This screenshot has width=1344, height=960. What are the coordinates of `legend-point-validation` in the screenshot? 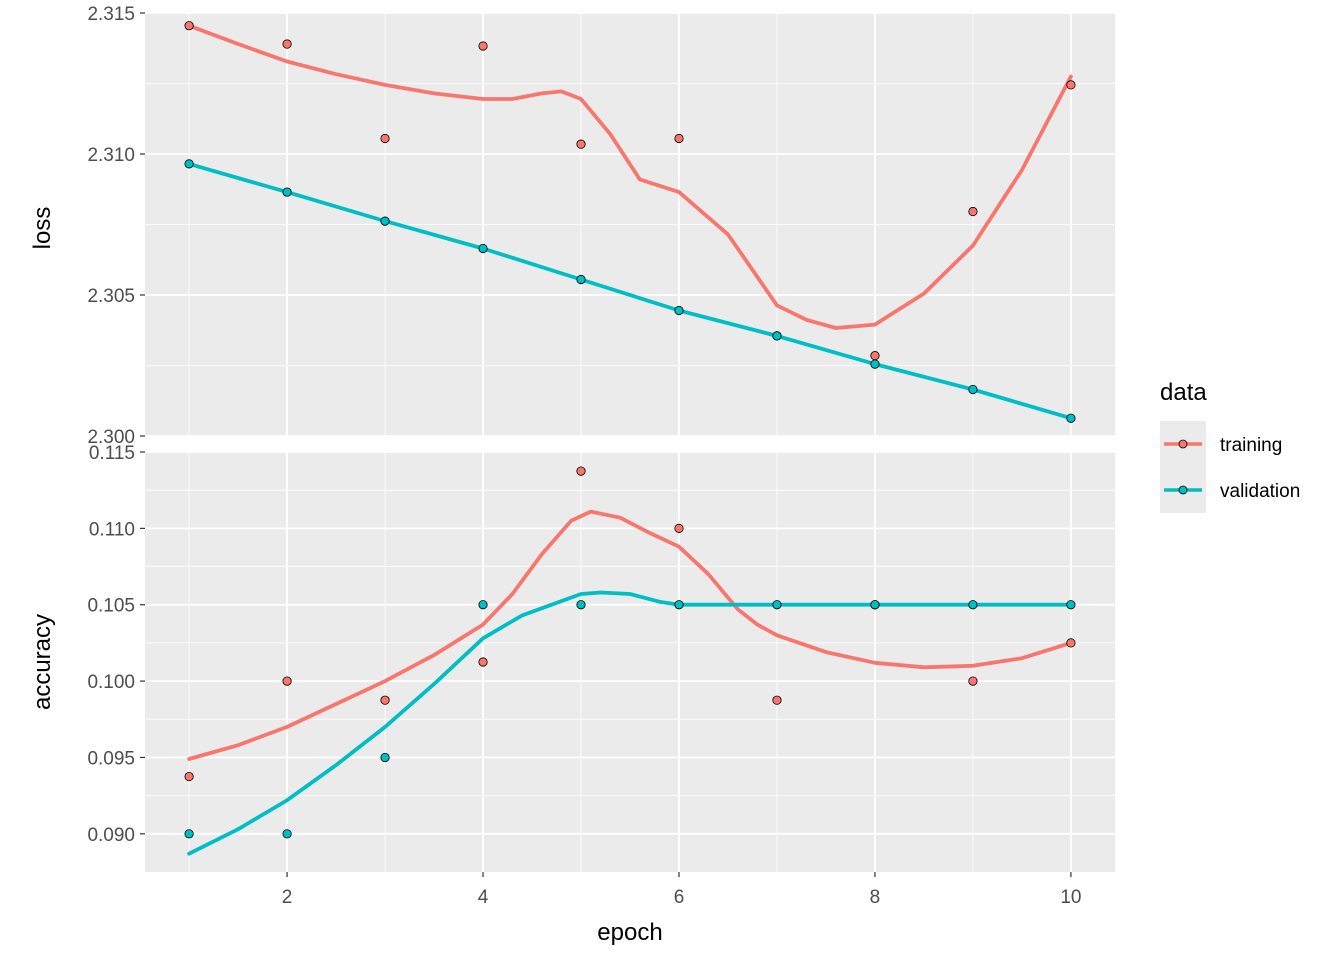 It's located at (1183, 490).